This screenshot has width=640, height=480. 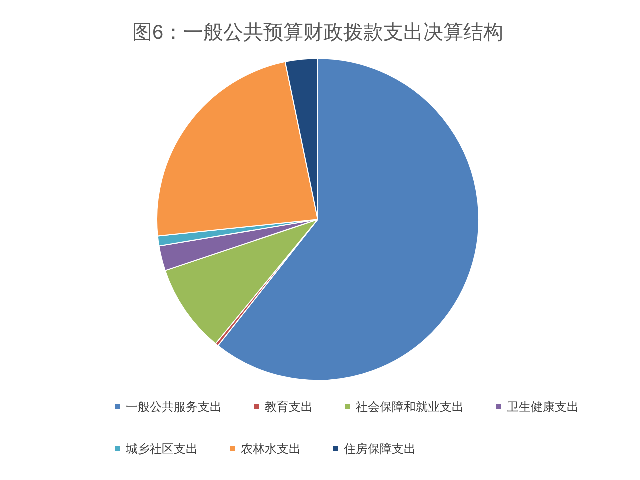 What do you see at coordinates (271, 449) in the screenshot?
I see `legend-label: 农林水支出` at bounding box center [271, 449].